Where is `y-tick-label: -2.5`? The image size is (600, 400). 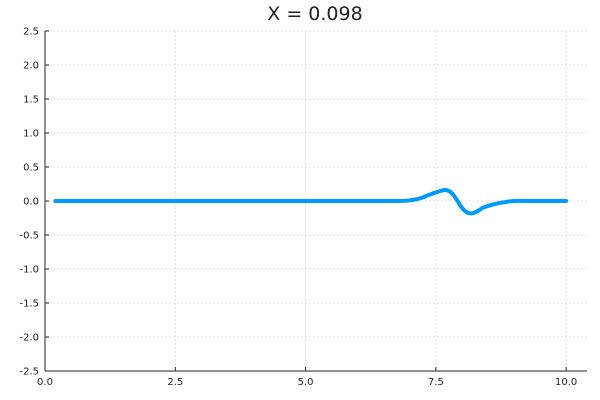
y-tick-label: -2.5 is located at coordinates (29, 372).